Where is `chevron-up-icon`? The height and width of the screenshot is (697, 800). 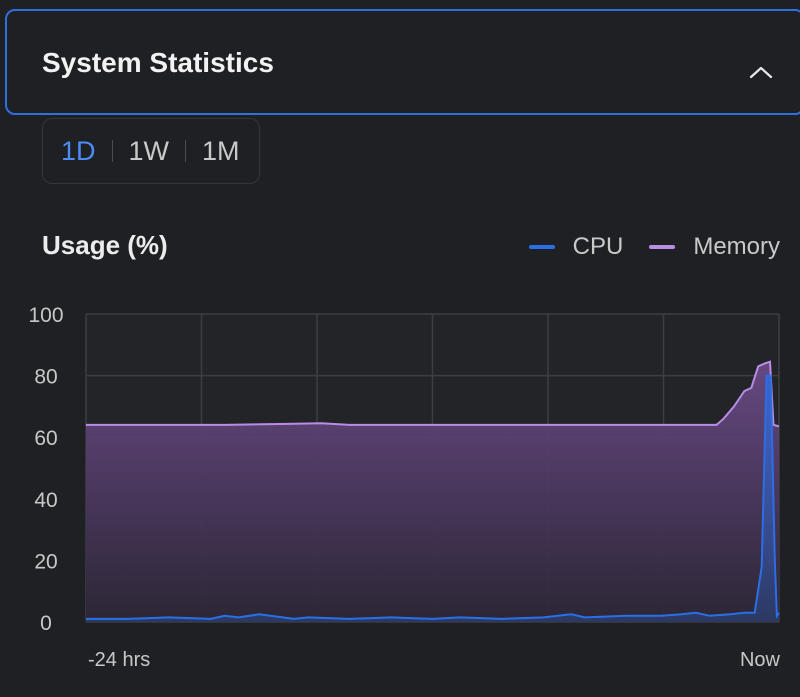 chevron-up-icon is located at coordinates (761, 72).